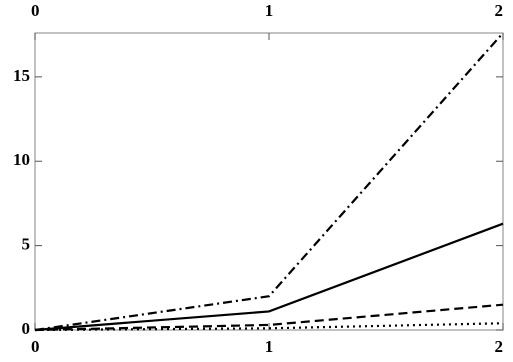 Image resolution: width=513 pixels, height=362 pixels. What do you see at coordinates (269, 10) in the screenshot?
I see `x-tick-label-top: 1` at bounding box center [269, 10].